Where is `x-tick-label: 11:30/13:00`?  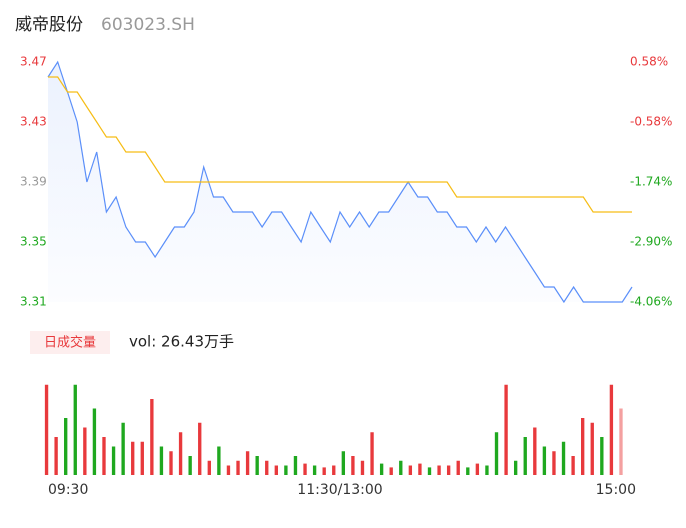
x-tick-label: 11:30/13:00 is located at coordinates (339, 490).